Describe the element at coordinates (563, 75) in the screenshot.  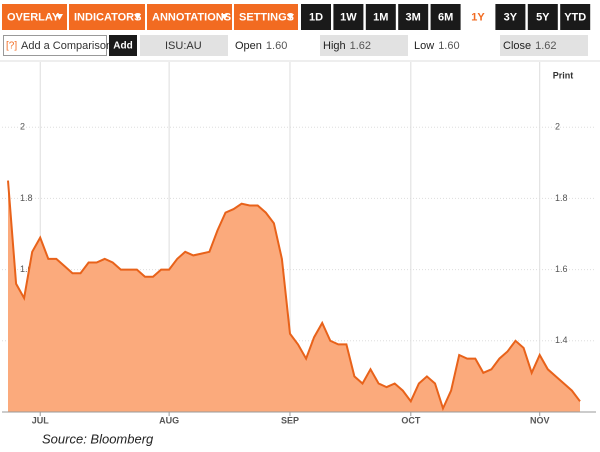
I see `print-link: Print` at that location.